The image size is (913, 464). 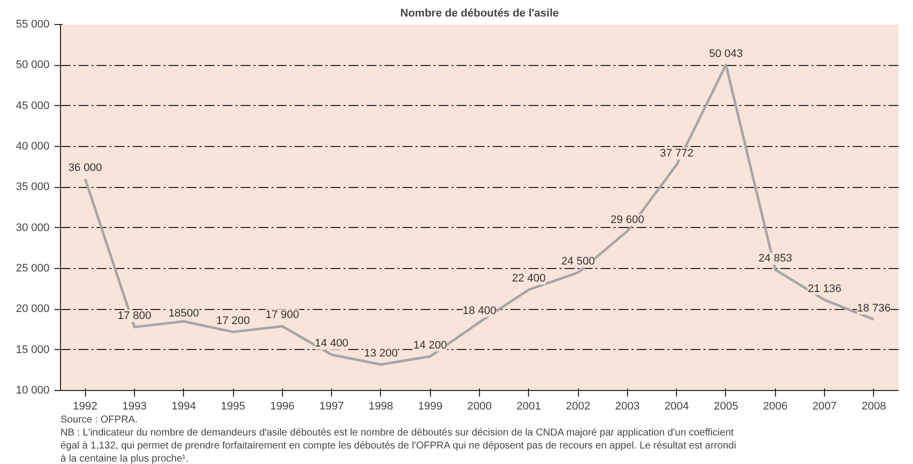 What do you see at coordinates (33, 228) in the screenshot?
I see `y-tick-label: 30 000` at bounding box center [33, 228].